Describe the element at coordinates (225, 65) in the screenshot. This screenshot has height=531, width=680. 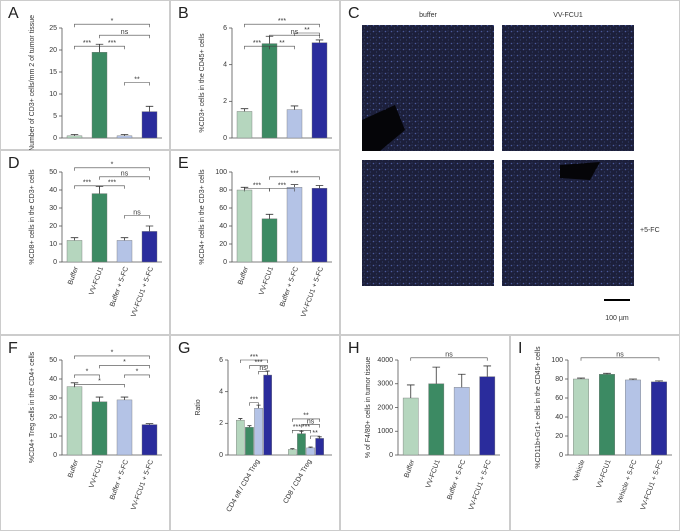
I see `y-tick-label: 4` at that location.